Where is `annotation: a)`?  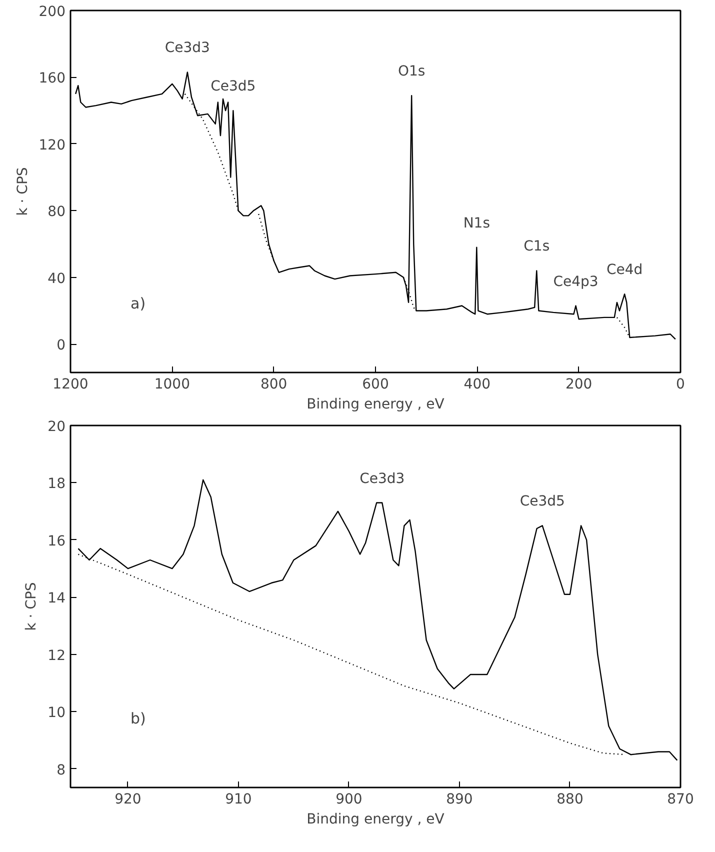
annotation: a) is located at coordinates (138, 303).